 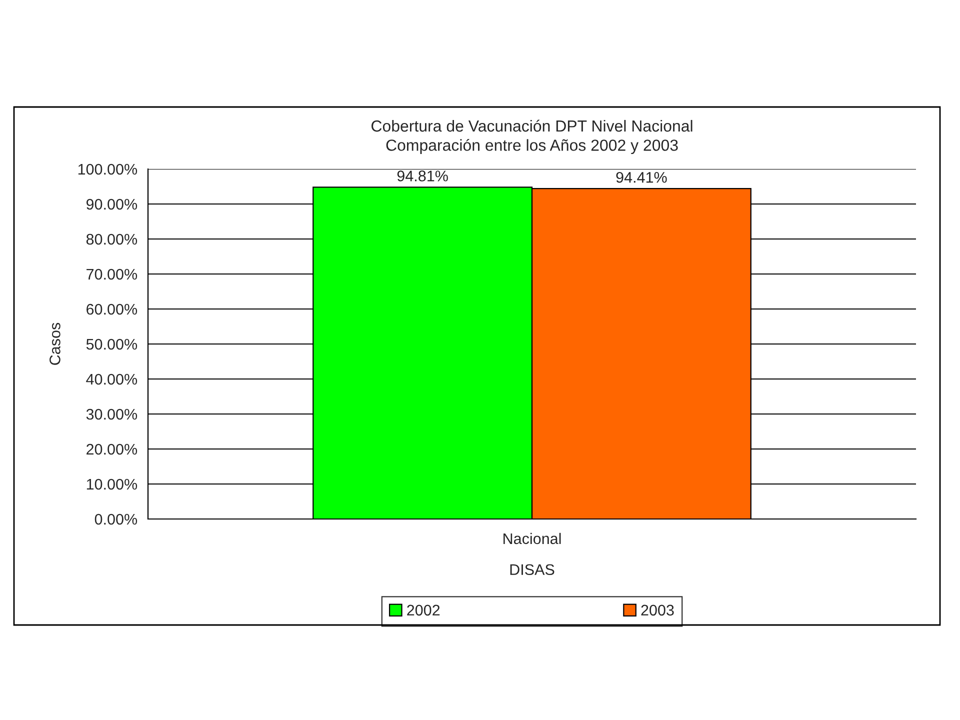 What do you see at coordinates (532, 538) in the screenshot?
I see `x-tick-label: Nacional` at bounding box center [532, 538].